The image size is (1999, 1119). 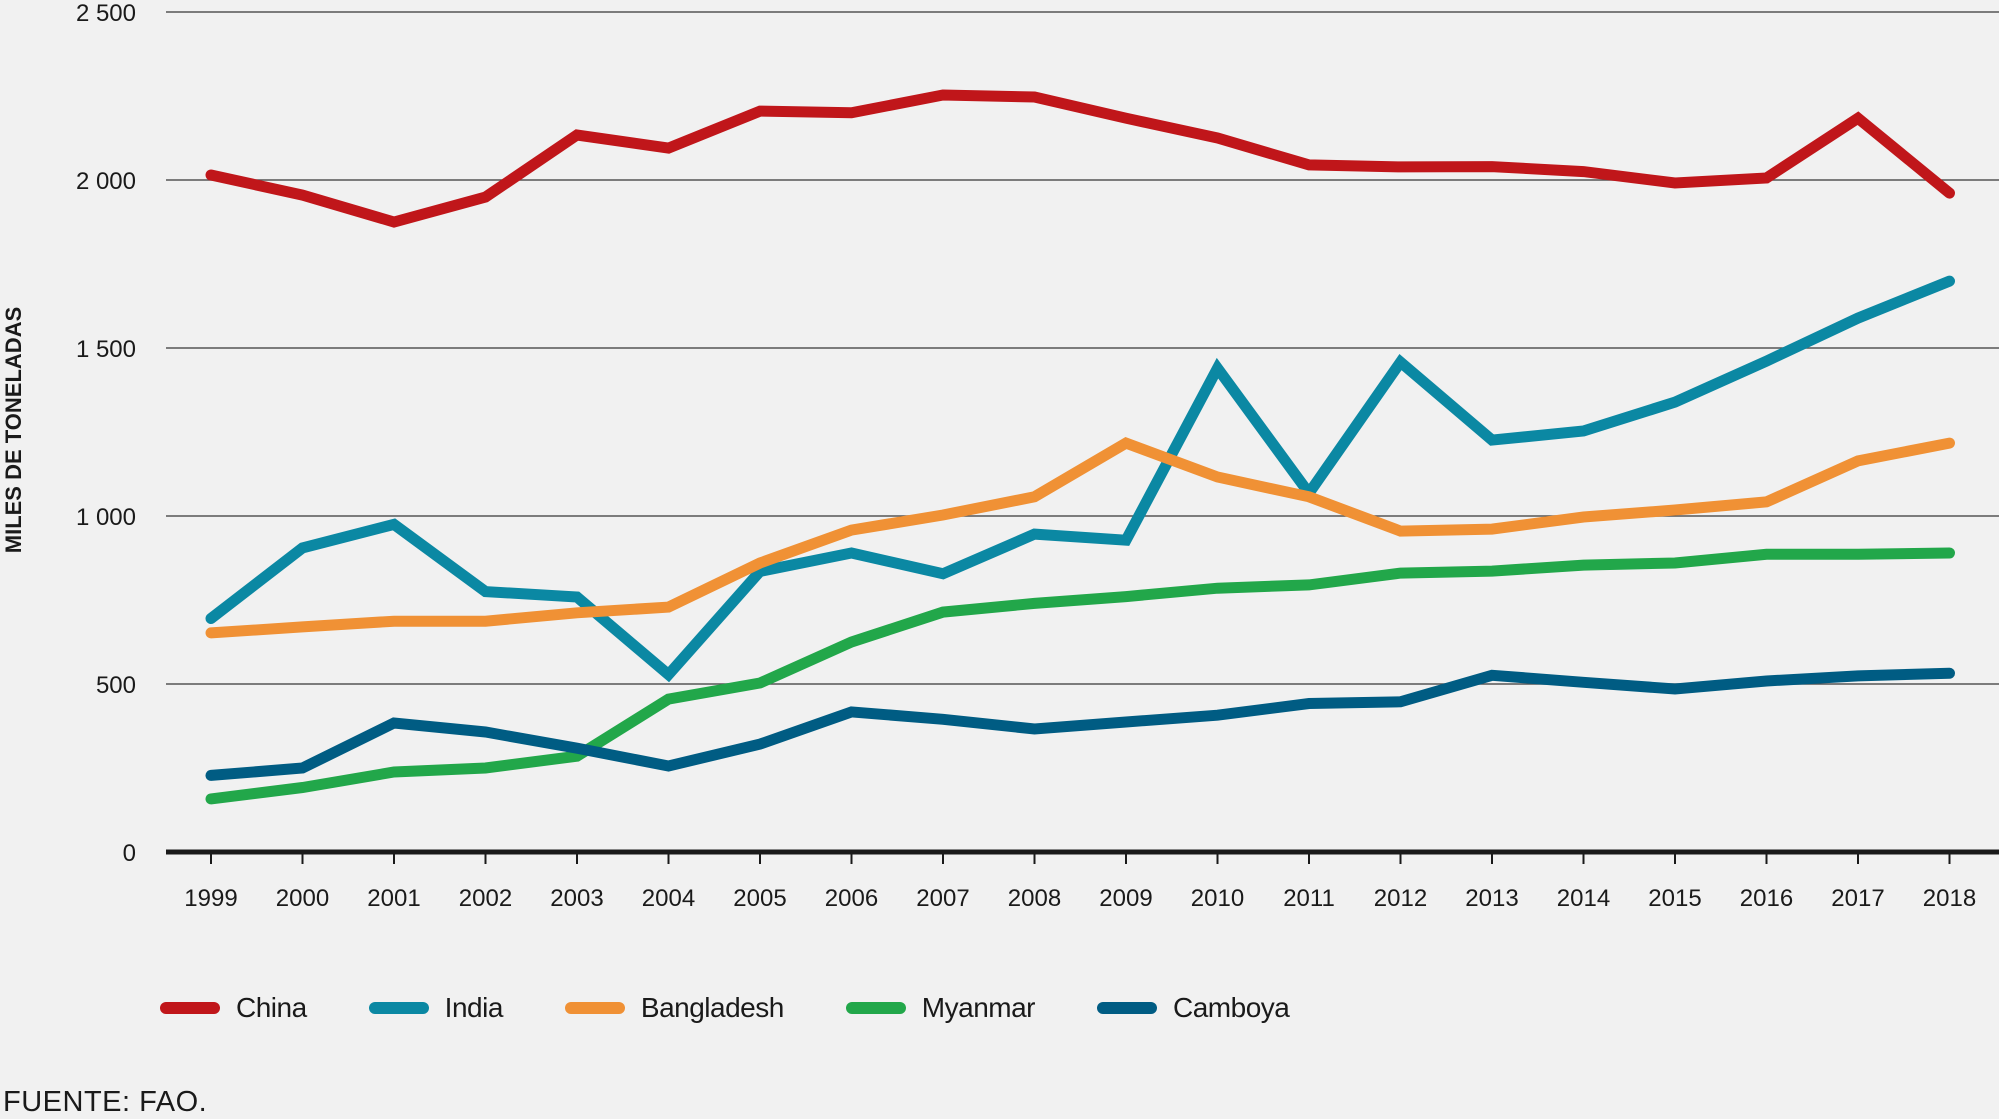 I want to click on legend-label: Myanmar, so click(x=978, y=1008).